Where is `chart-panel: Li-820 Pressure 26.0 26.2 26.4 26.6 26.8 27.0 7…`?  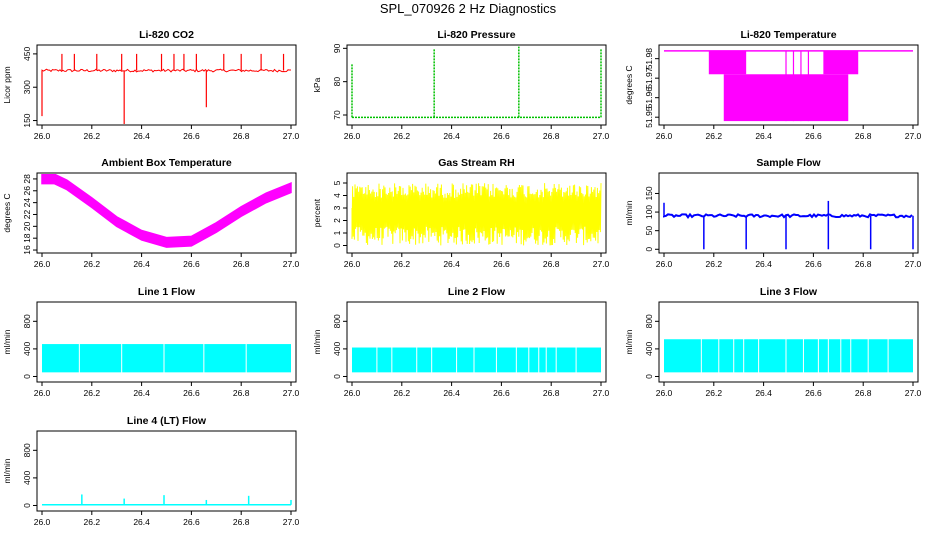 chart-panel: Li-820 Pressure 26.0 26.2 26.4 26.6 26.8 27.0 7… is located at coordinates (461, 85).